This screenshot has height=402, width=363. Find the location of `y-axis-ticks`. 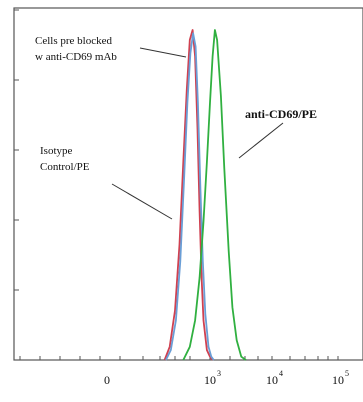

y-axis-ticks is located at coordinates (16, 150).